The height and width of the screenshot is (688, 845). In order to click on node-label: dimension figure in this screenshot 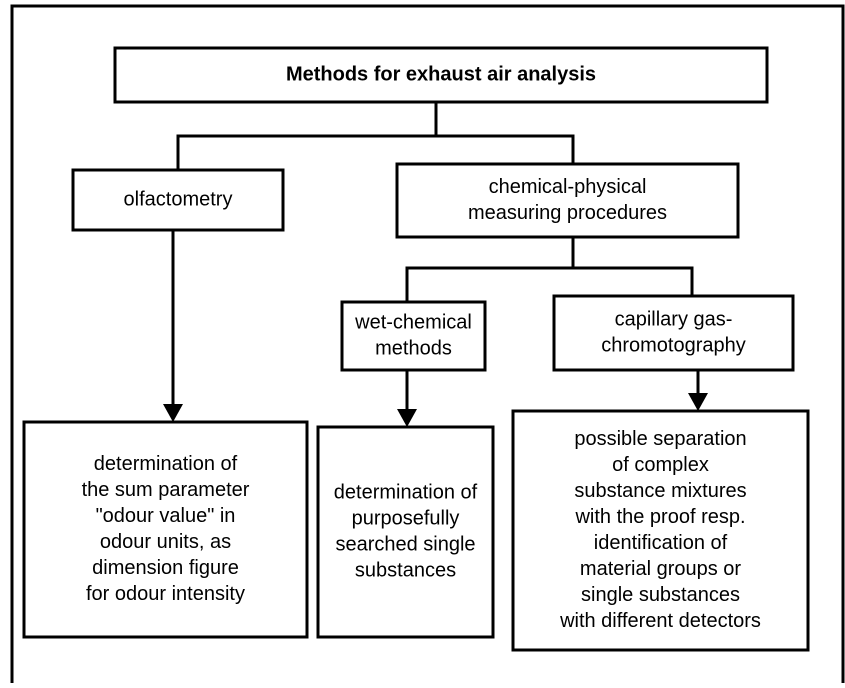, I will do `click(165, 568)`.